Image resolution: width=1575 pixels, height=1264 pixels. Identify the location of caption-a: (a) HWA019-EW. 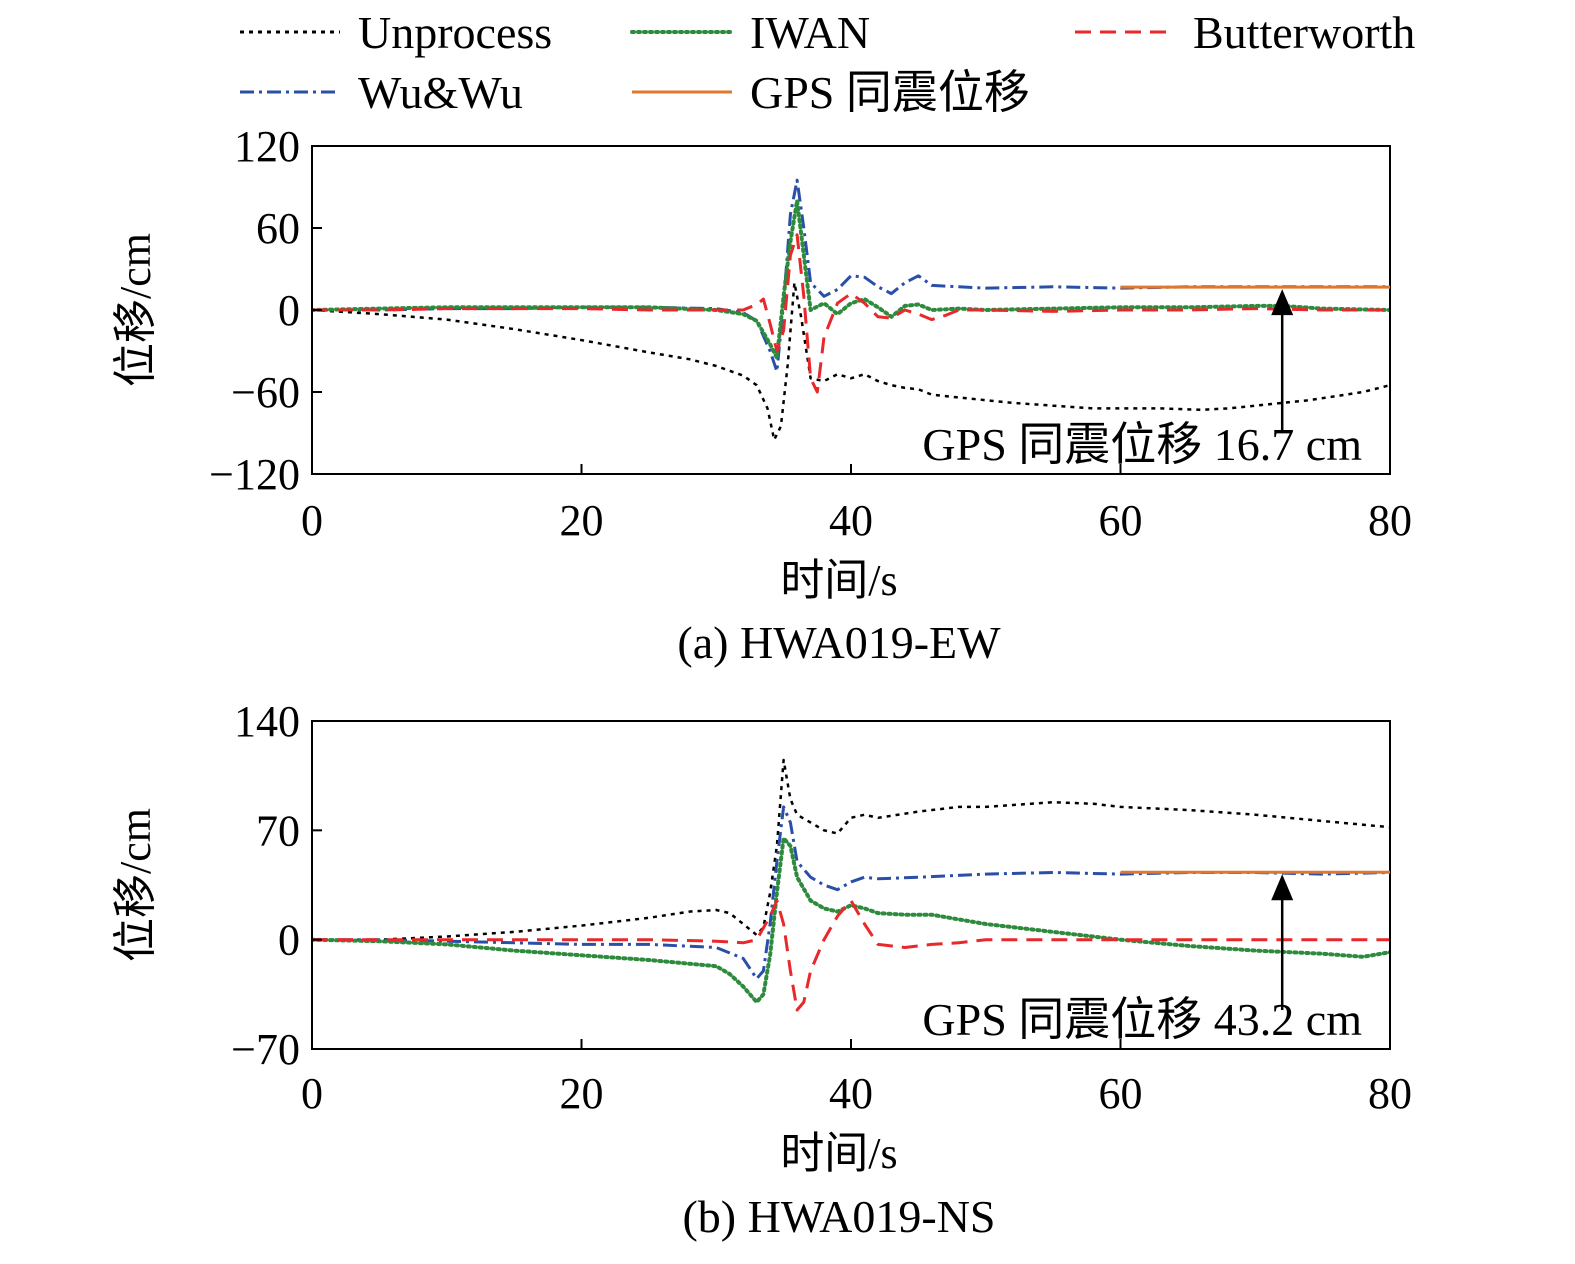
(839, 642).